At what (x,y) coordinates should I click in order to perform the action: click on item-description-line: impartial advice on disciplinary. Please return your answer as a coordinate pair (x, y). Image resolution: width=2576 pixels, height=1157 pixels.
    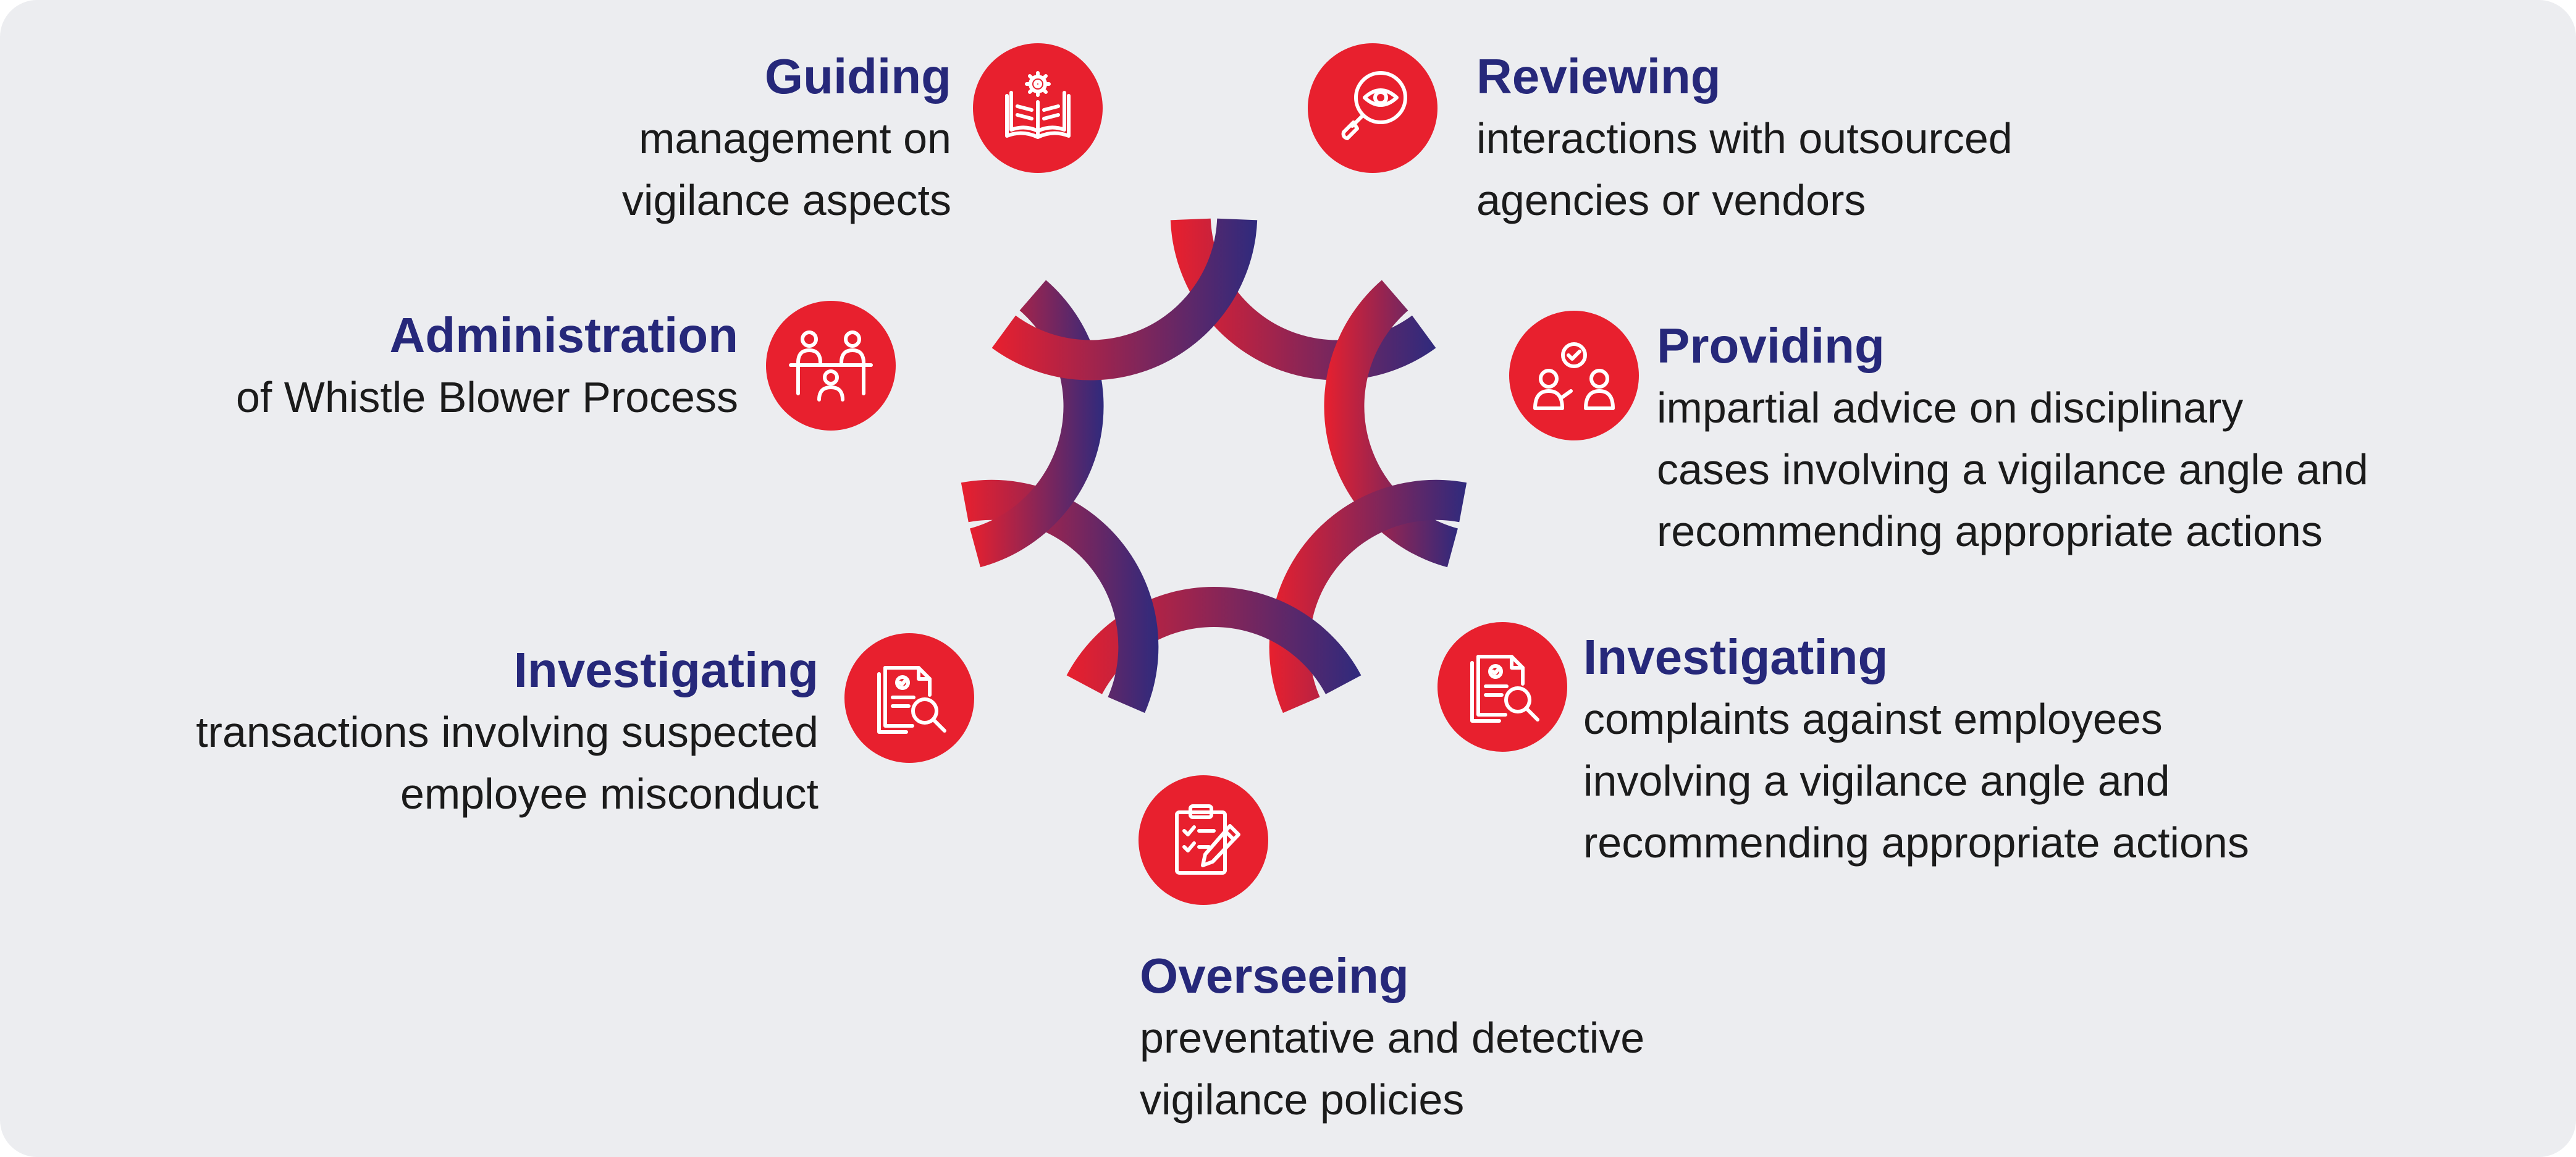
    Looking at the image, I should click on (1950, 408).